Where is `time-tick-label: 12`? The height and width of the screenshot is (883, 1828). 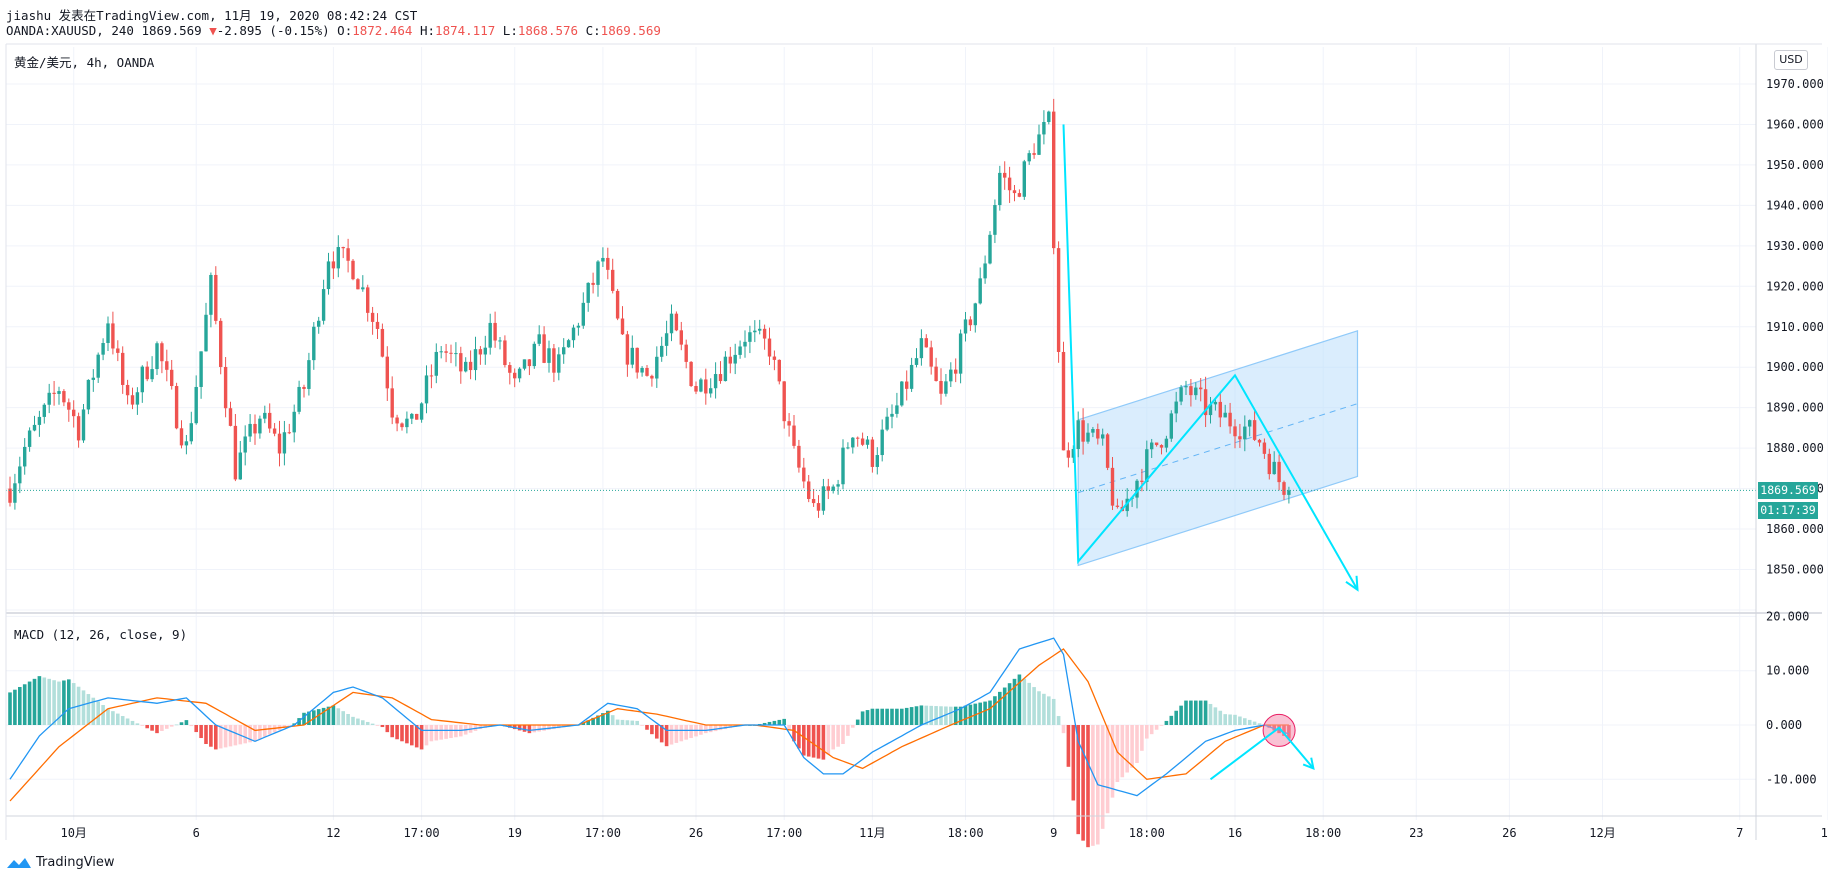 time-tick-label: 12 is located at coordinates (333, 833).